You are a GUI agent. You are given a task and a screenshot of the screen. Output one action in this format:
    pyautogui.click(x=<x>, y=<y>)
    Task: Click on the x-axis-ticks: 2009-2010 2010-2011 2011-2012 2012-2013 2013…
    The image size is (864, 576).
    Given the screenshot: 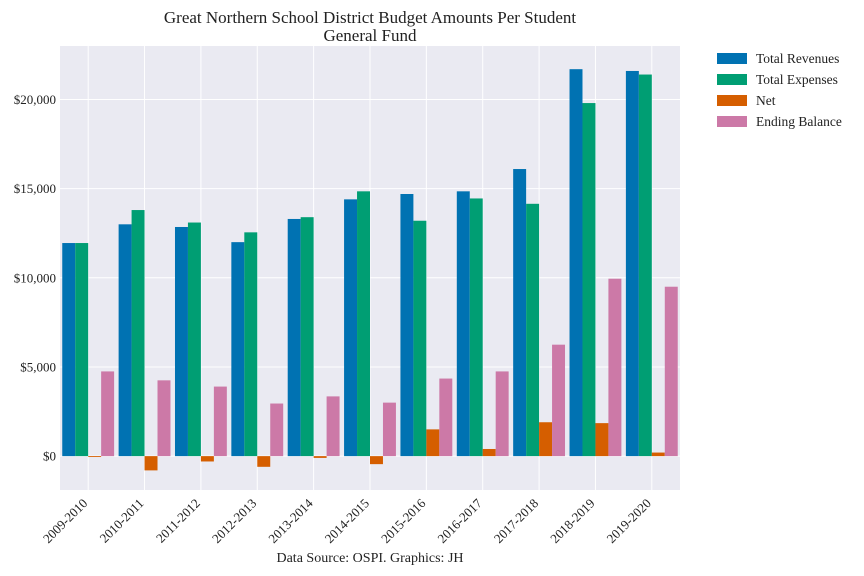 What is the action you would take?
    pyautogui.click(x=347, y=520)
    